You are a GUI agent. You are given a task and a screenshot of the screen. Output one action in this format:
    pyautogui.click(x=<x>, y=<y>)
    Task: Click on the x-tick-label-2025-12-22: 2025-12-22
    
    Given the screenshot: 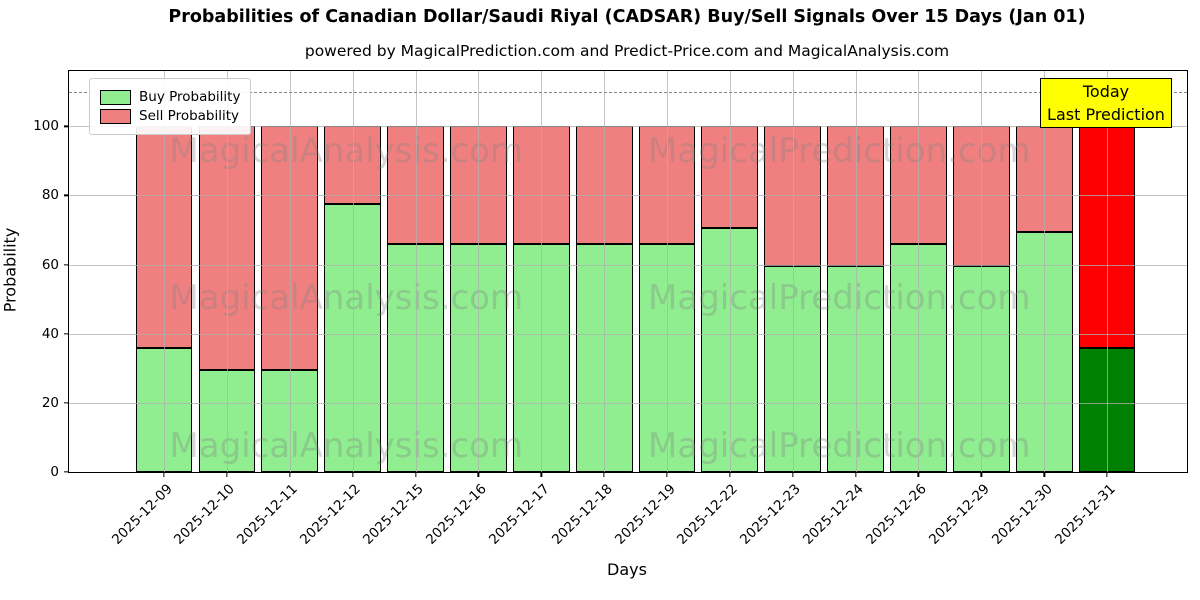 What is the action you would take?
    pyautogui.click(x=708, y=514)
    